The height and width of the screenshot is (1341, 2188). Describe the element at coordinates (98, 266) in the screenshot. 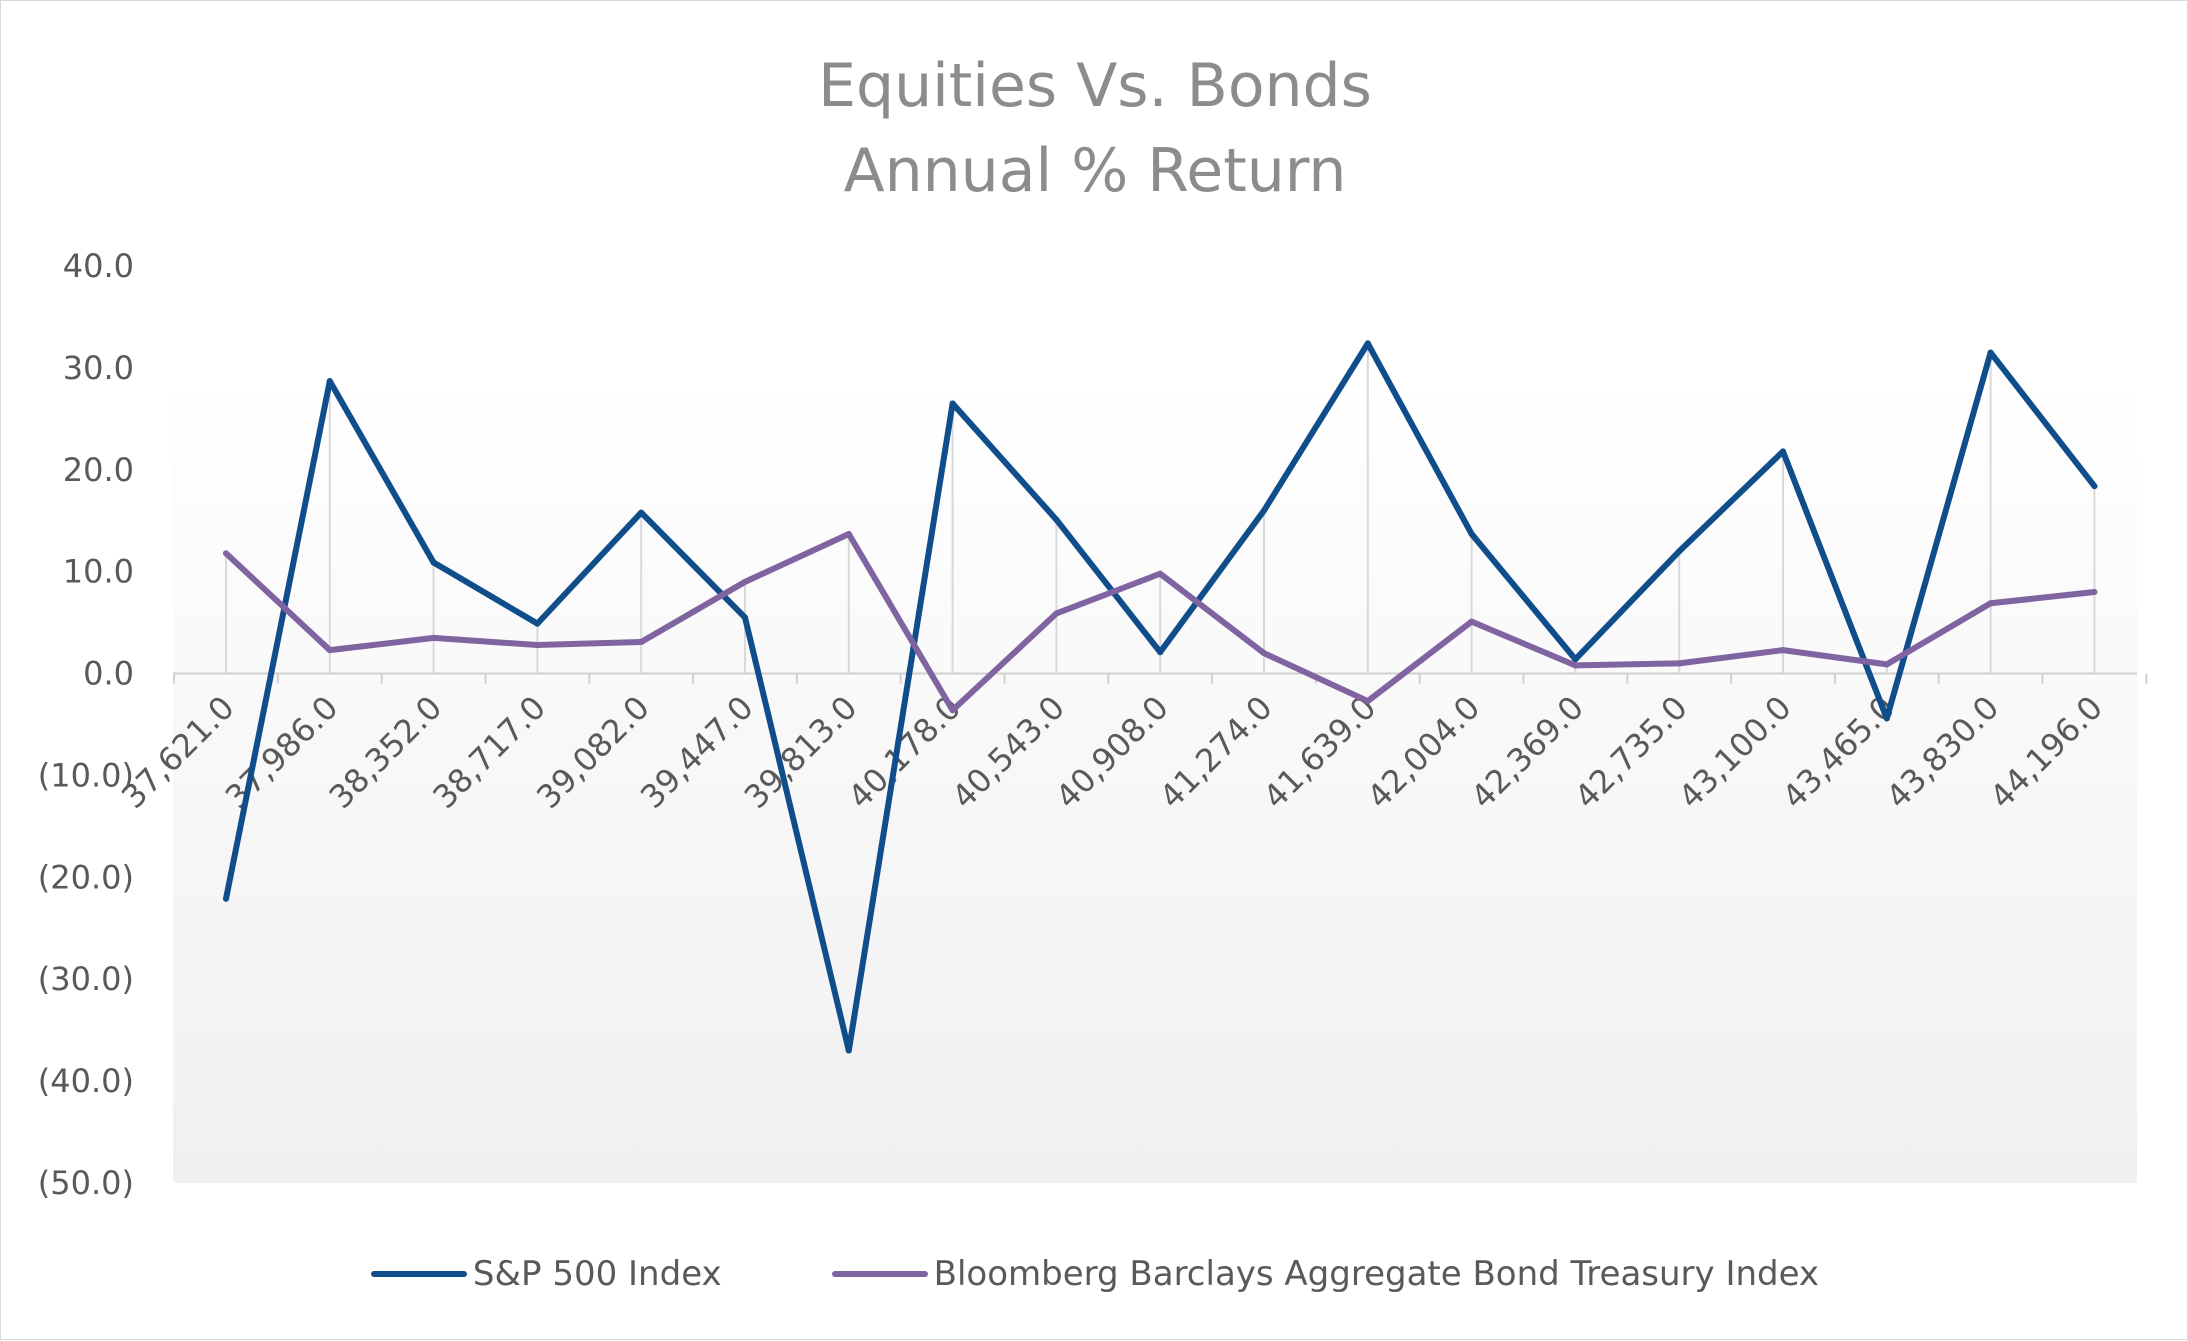

I see `y-tick-label: 40.0` at that location.